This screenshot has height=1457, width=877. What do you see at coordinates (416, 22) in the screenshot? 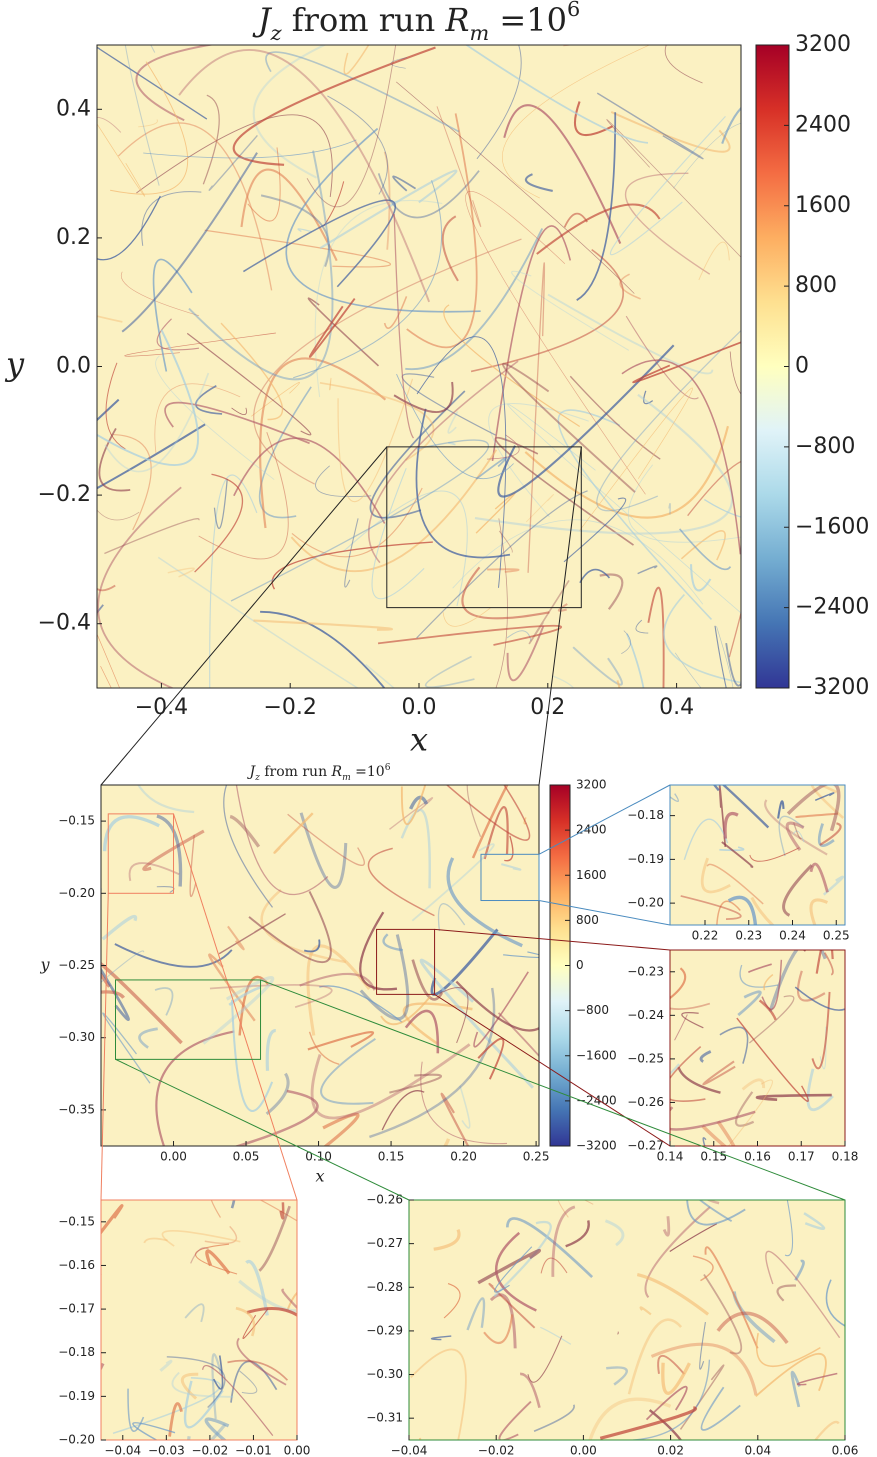
I see `panel-title: Jz from run Rm =106` at bounding box center [416, 22].